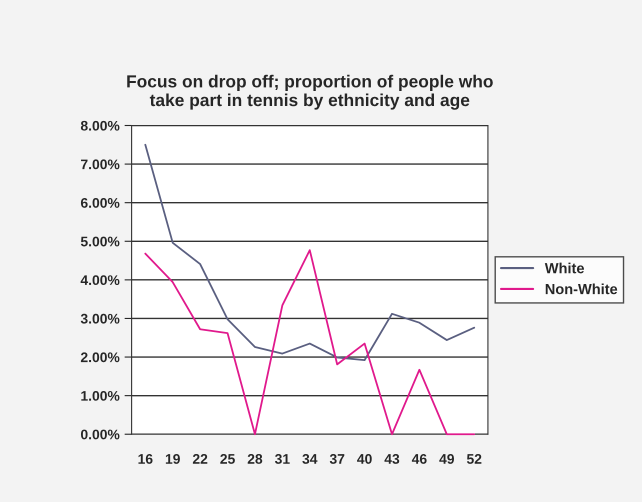  I want to click on y-tick-label: 7.00%, so click(100, 164).